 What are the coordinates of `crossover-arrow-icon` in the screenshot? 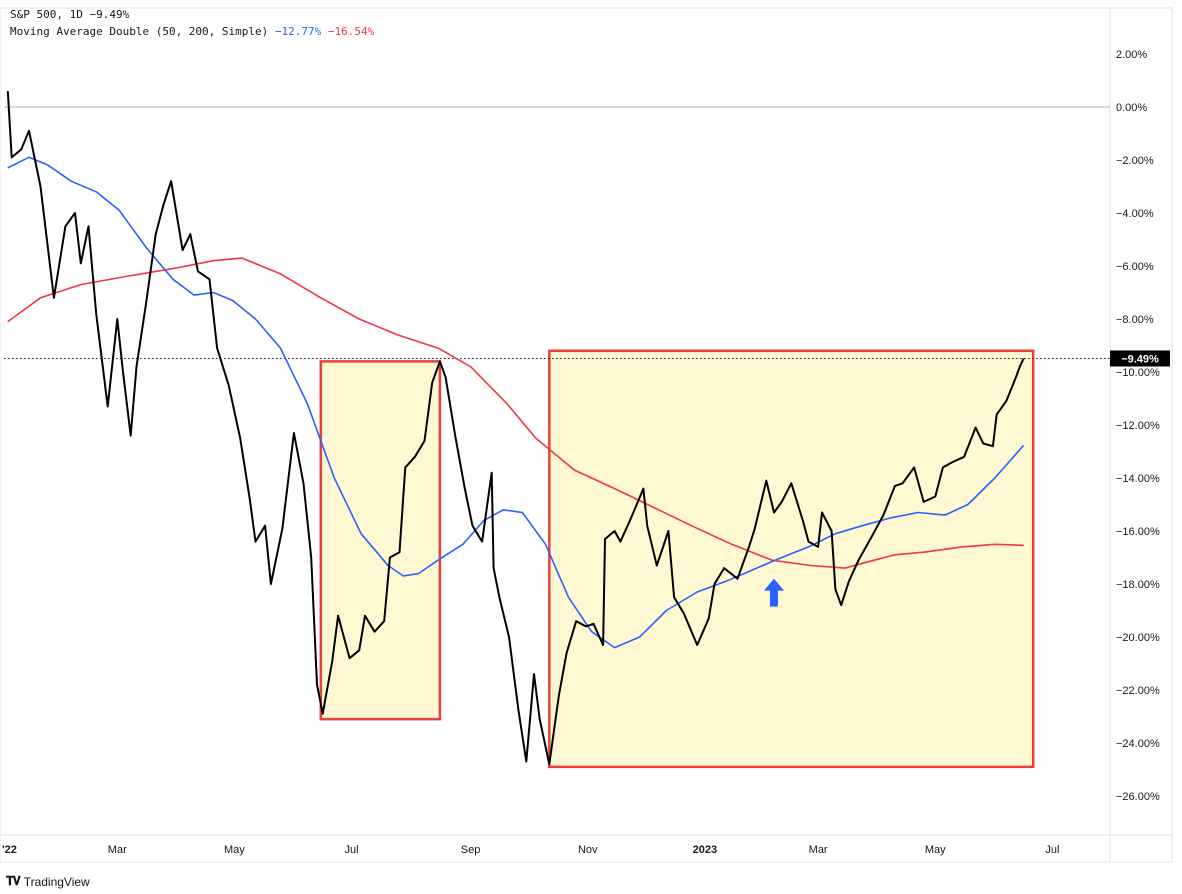 It's located at (773, 592).